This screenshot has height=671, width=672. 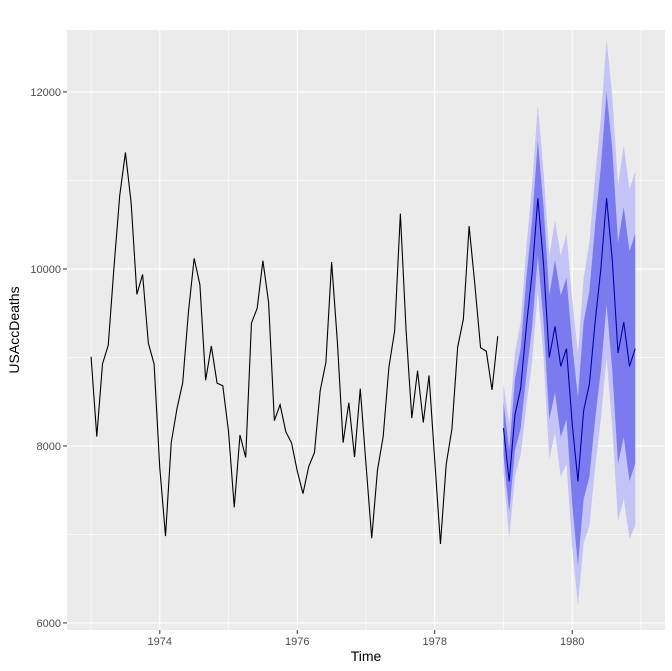 I want to click on x-axis-ticks: 1974 1976 1978 1980, so click(x=366, y=639).